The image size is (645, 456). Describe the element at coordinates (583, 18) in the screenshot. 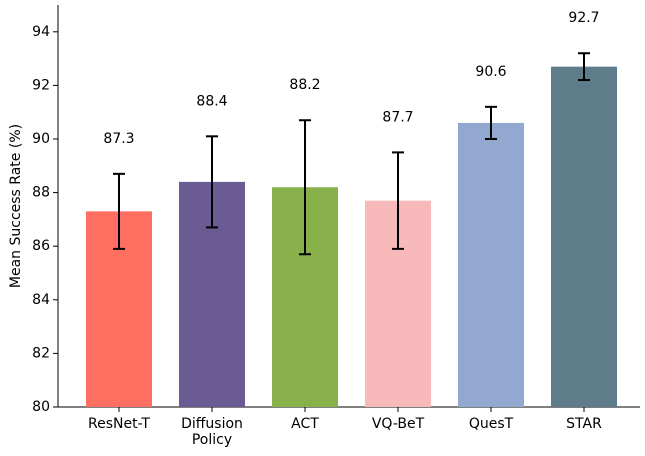

I see `data-label: 92.7` at that location.